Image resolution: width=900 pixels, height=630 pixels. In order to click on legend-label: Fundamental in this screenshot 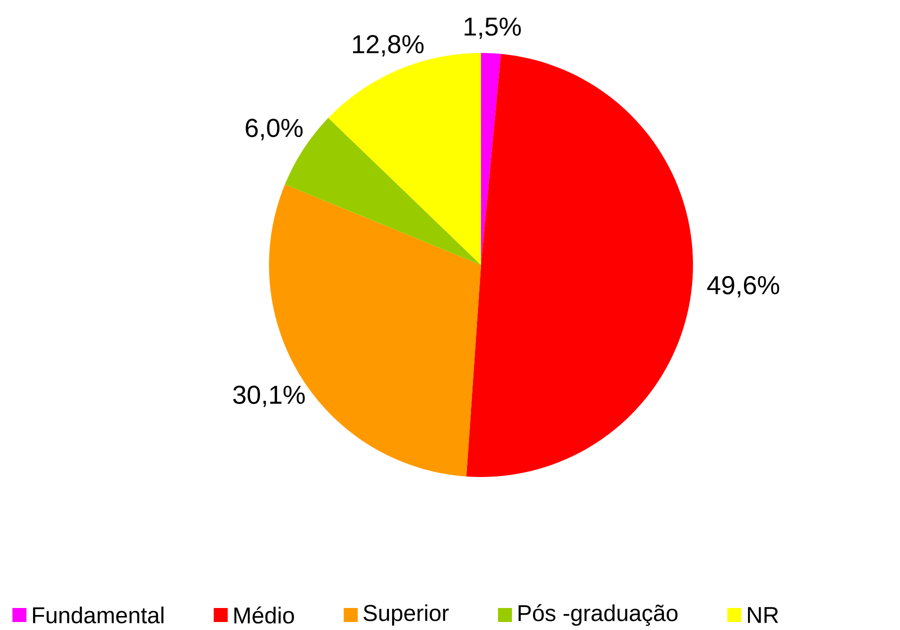, I will do `click(98, 615)`.